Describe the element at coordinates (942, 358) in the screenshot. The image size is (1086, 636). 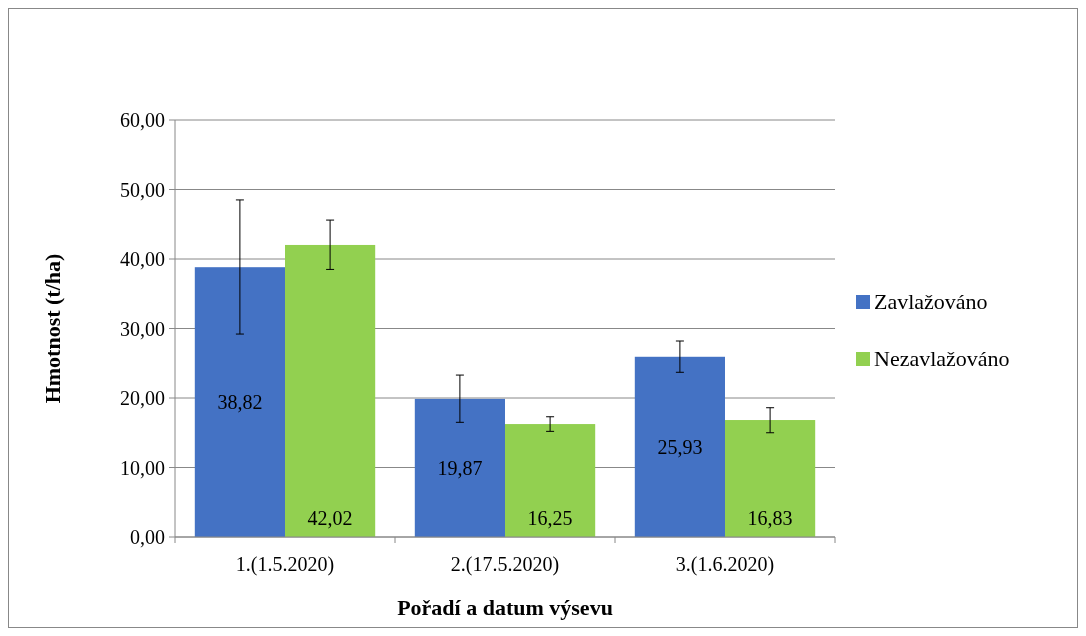
I see `legend-label: Nezavlažováno` at that location.